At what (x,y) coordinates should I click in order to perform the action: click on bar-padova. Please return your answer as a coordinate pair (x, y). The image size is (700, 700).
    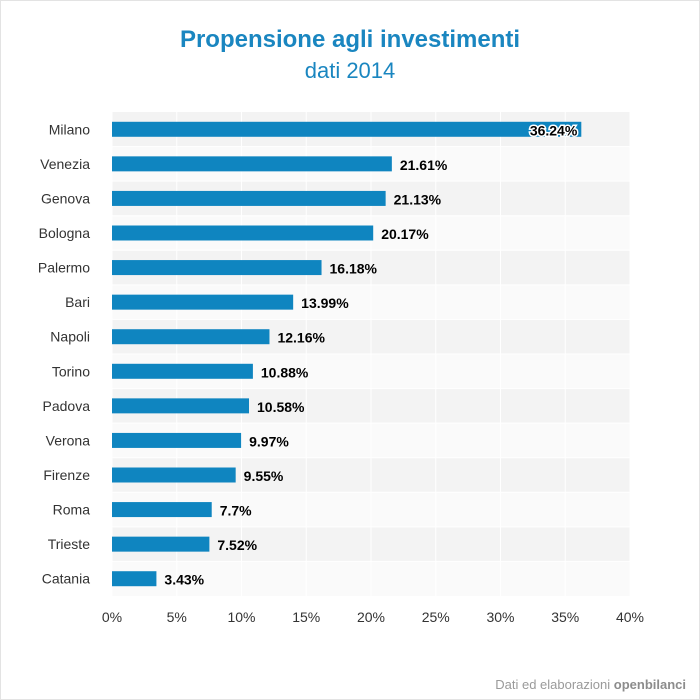
    Looking at the image, I should click on (181, 406).